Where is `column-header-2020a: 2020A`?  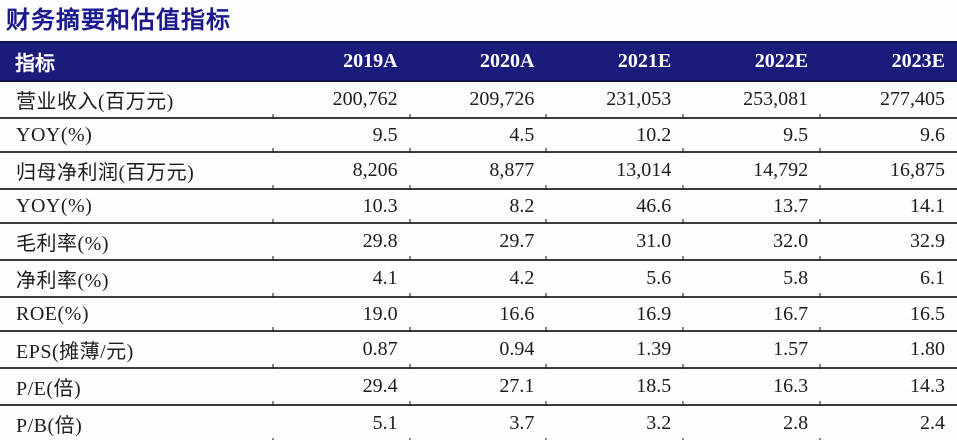 column-header-2020a: 2020A is located at coordinates (478, 61).